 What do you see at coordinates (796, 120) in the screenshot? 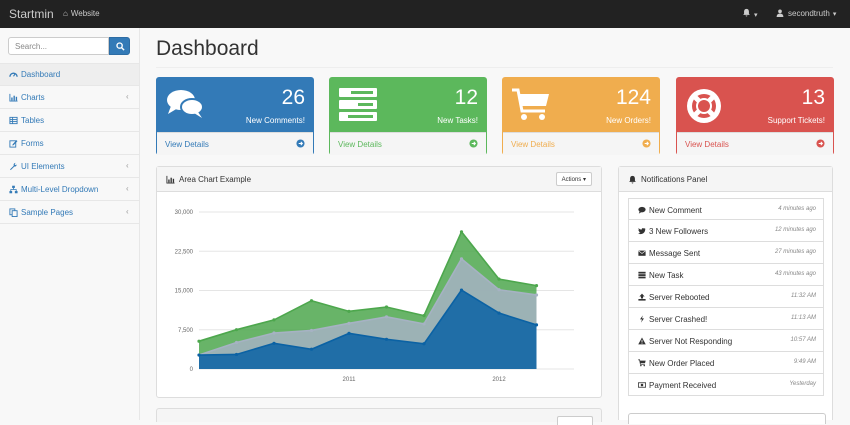
I see `stat-caption: Support Tickets!` at bounding box center [796, 120].